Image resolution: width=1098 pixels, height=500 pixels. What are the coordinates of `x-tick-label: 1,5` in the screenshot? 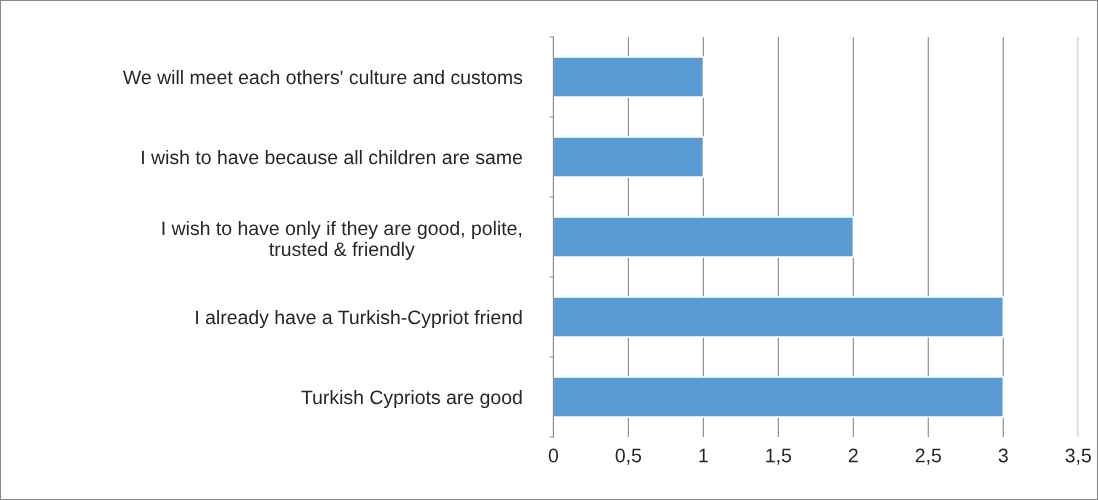 It's located at (779, 456).